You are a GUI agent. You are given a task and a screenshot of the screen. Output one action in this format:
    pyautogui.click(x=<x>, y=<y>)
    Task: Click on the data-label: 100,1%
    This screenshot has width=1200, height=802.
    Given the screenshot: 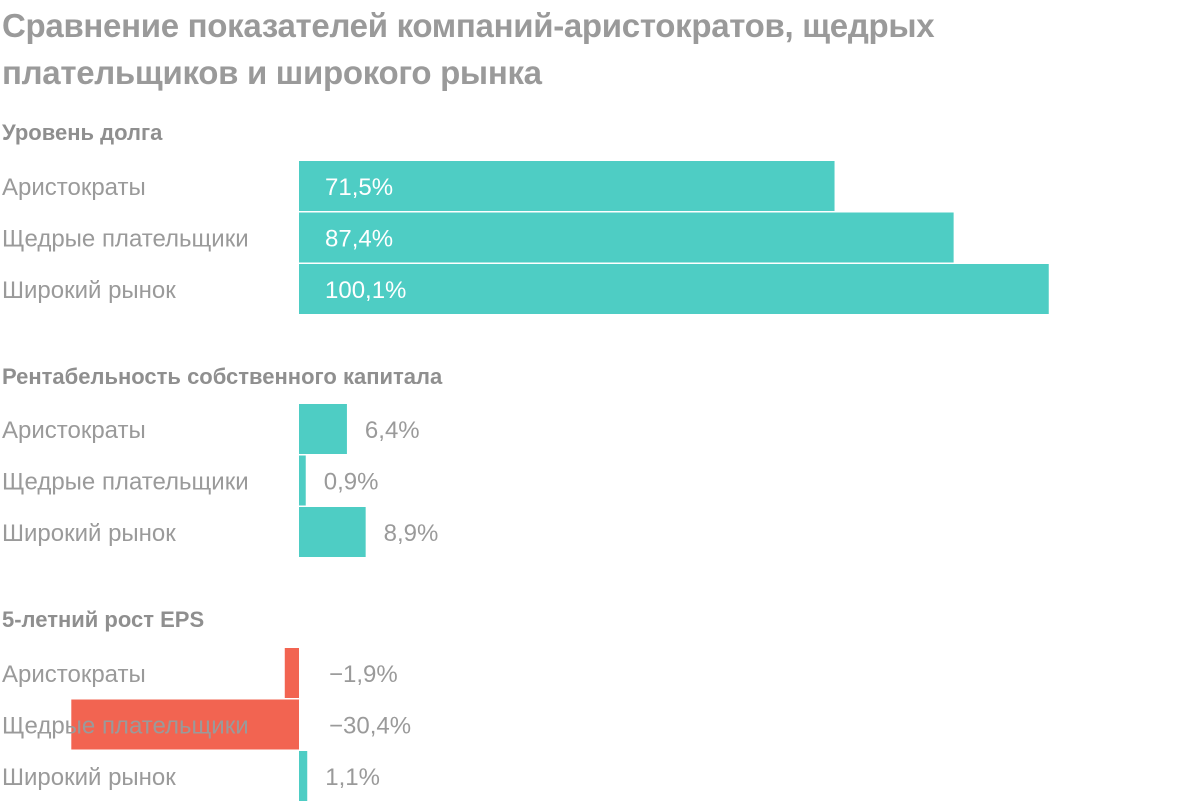 What is the action you would take?
    pyautogui.click(x=365, y=290)
    